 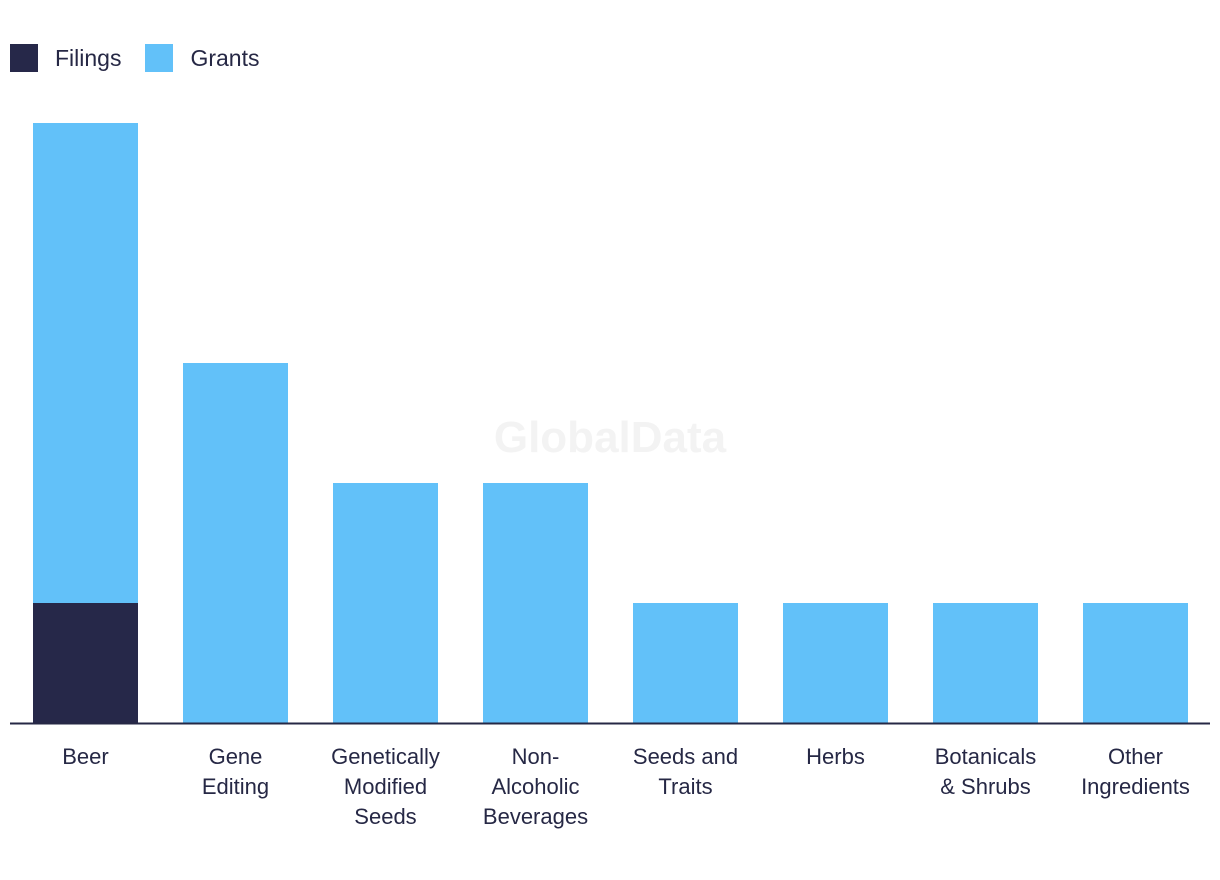 What do you see at coordinates (685, 756) in the screenshot?
I see `x-tick-label: Seeds and` at bounding box center [685, 756].